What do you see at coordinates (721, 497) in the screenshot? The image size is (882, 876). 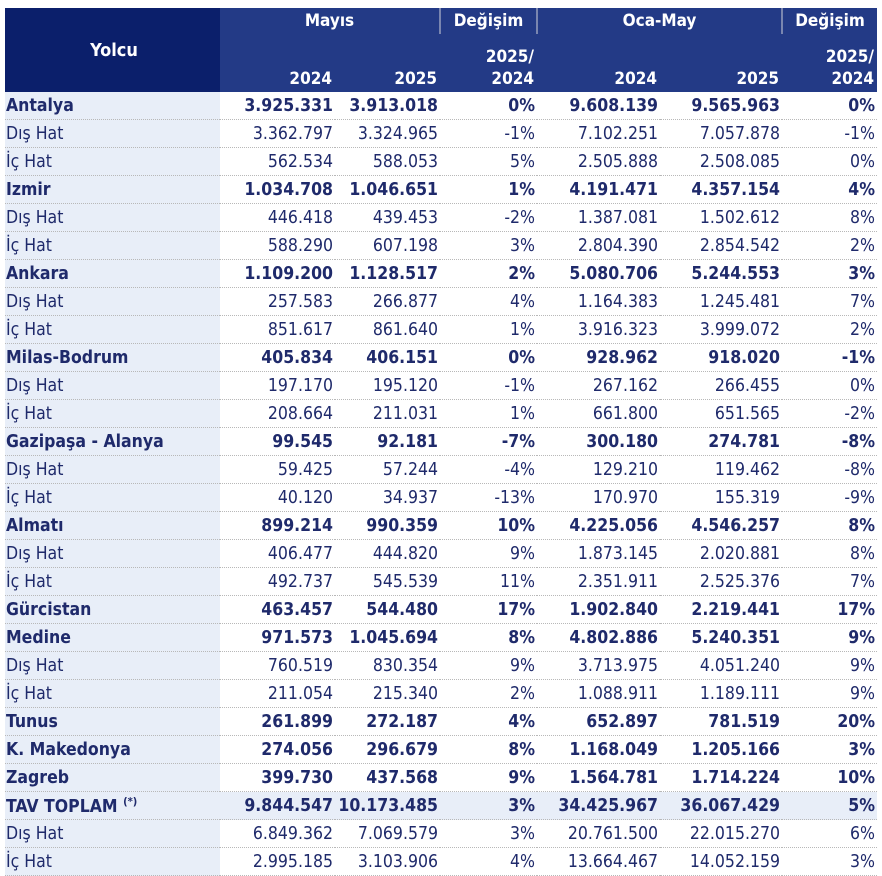 I see `cell-value: 155.319` at bounding box center [721, 497].